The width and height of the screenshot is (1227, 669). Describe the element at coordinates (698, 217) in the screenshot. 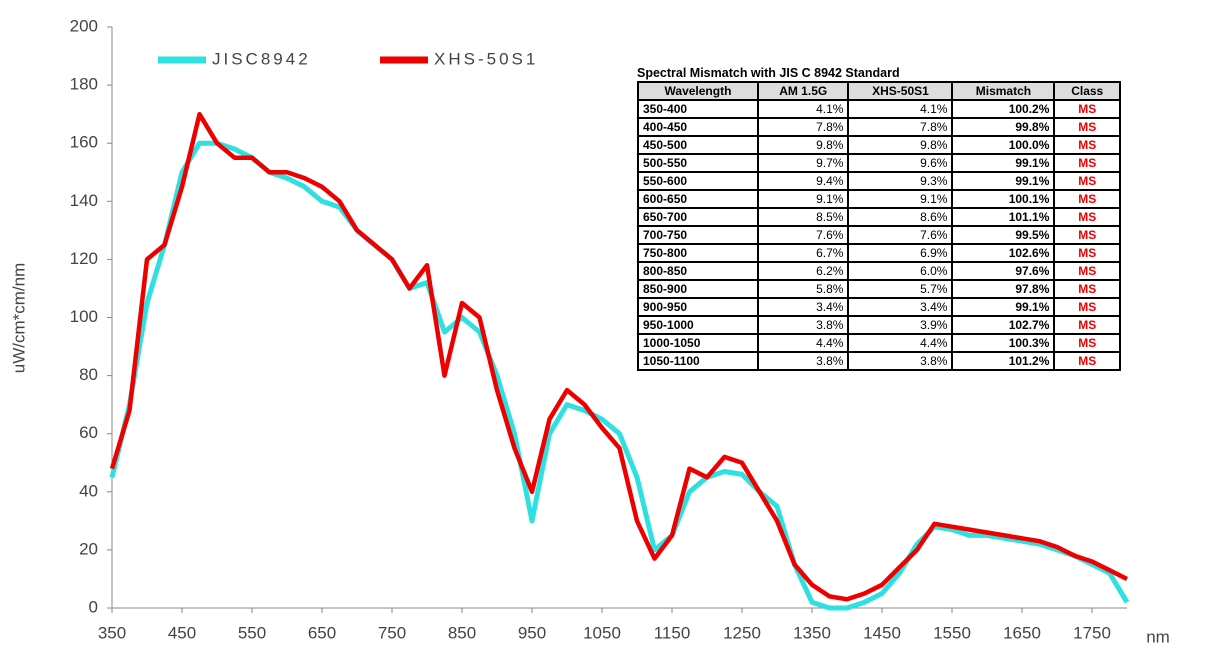

I see `table-cell: 650-700` at that location.